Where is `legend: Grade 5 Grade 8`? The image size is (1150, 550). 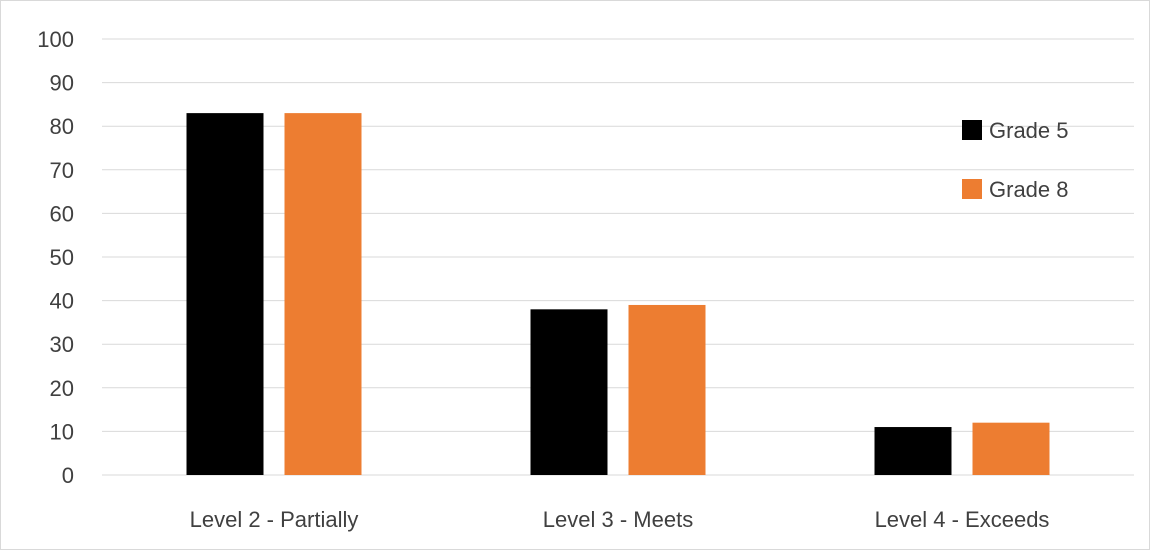 legend: Grade 5 Grade 8 is located at coordinates (1015, 160).